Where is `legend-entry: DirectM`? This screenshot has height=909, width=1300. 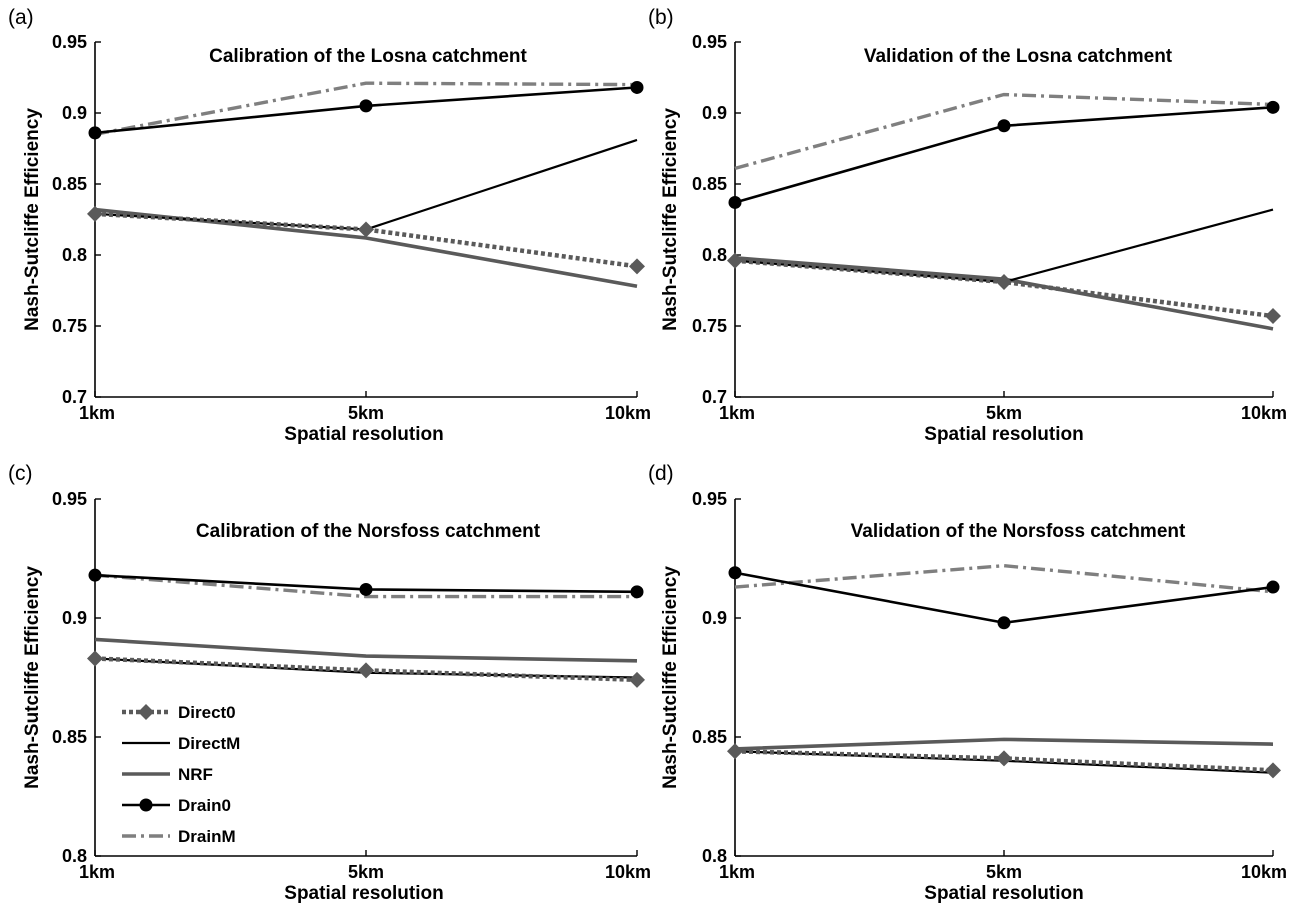 legend-entry: DirectM is located at coordinates (209, 743).